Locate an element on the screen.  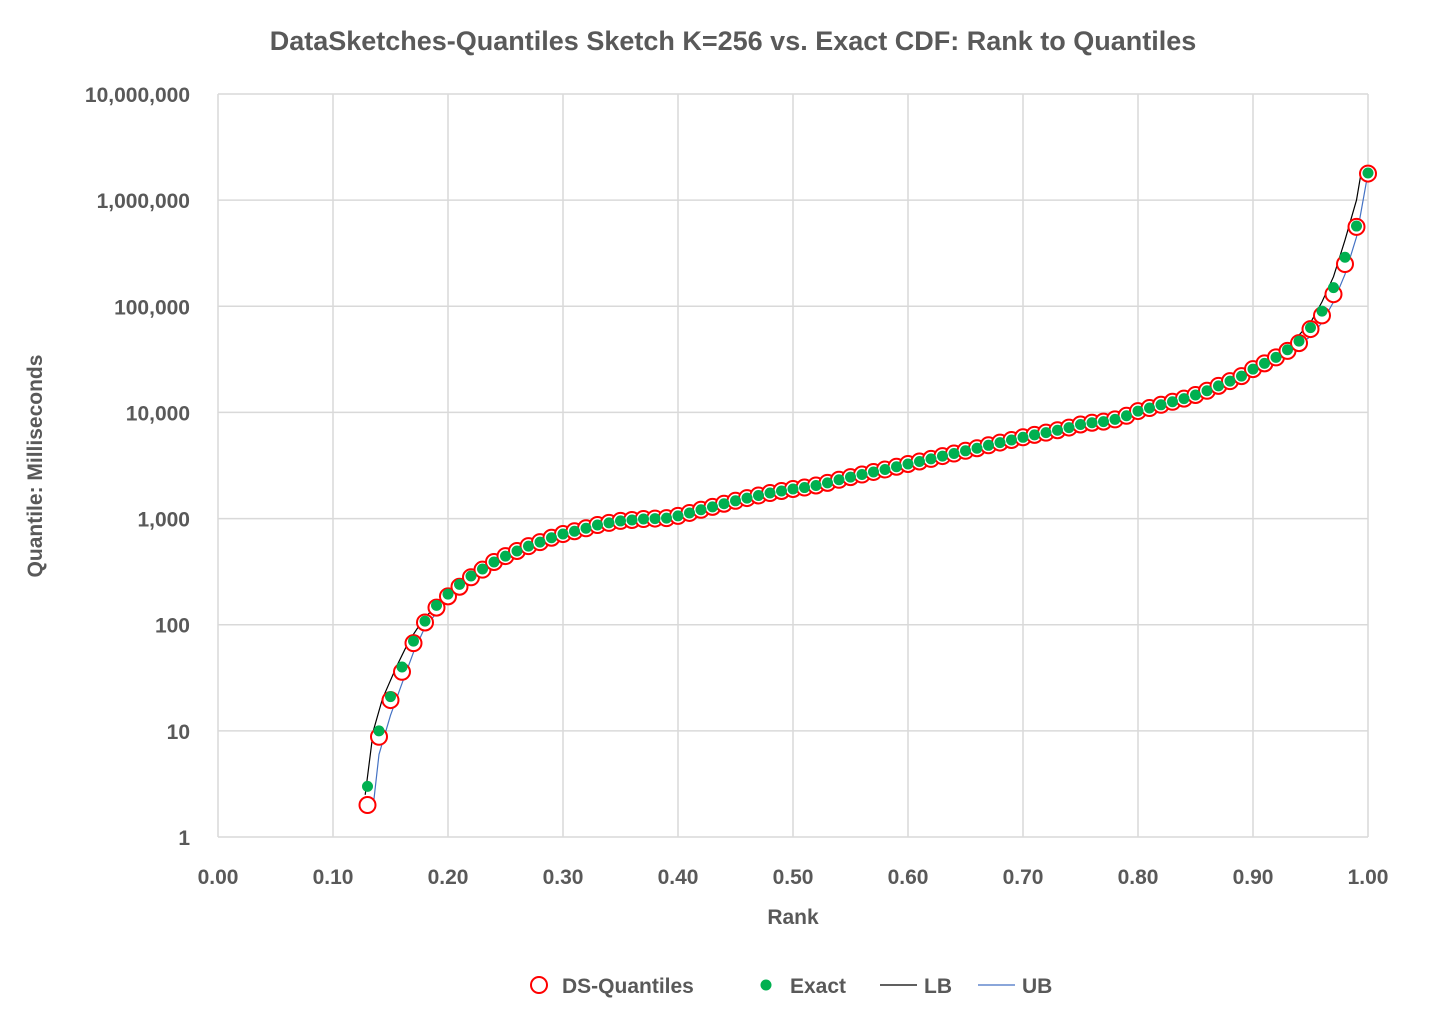
x-tick-label: 0.30 is located at coordinates (563, 877).